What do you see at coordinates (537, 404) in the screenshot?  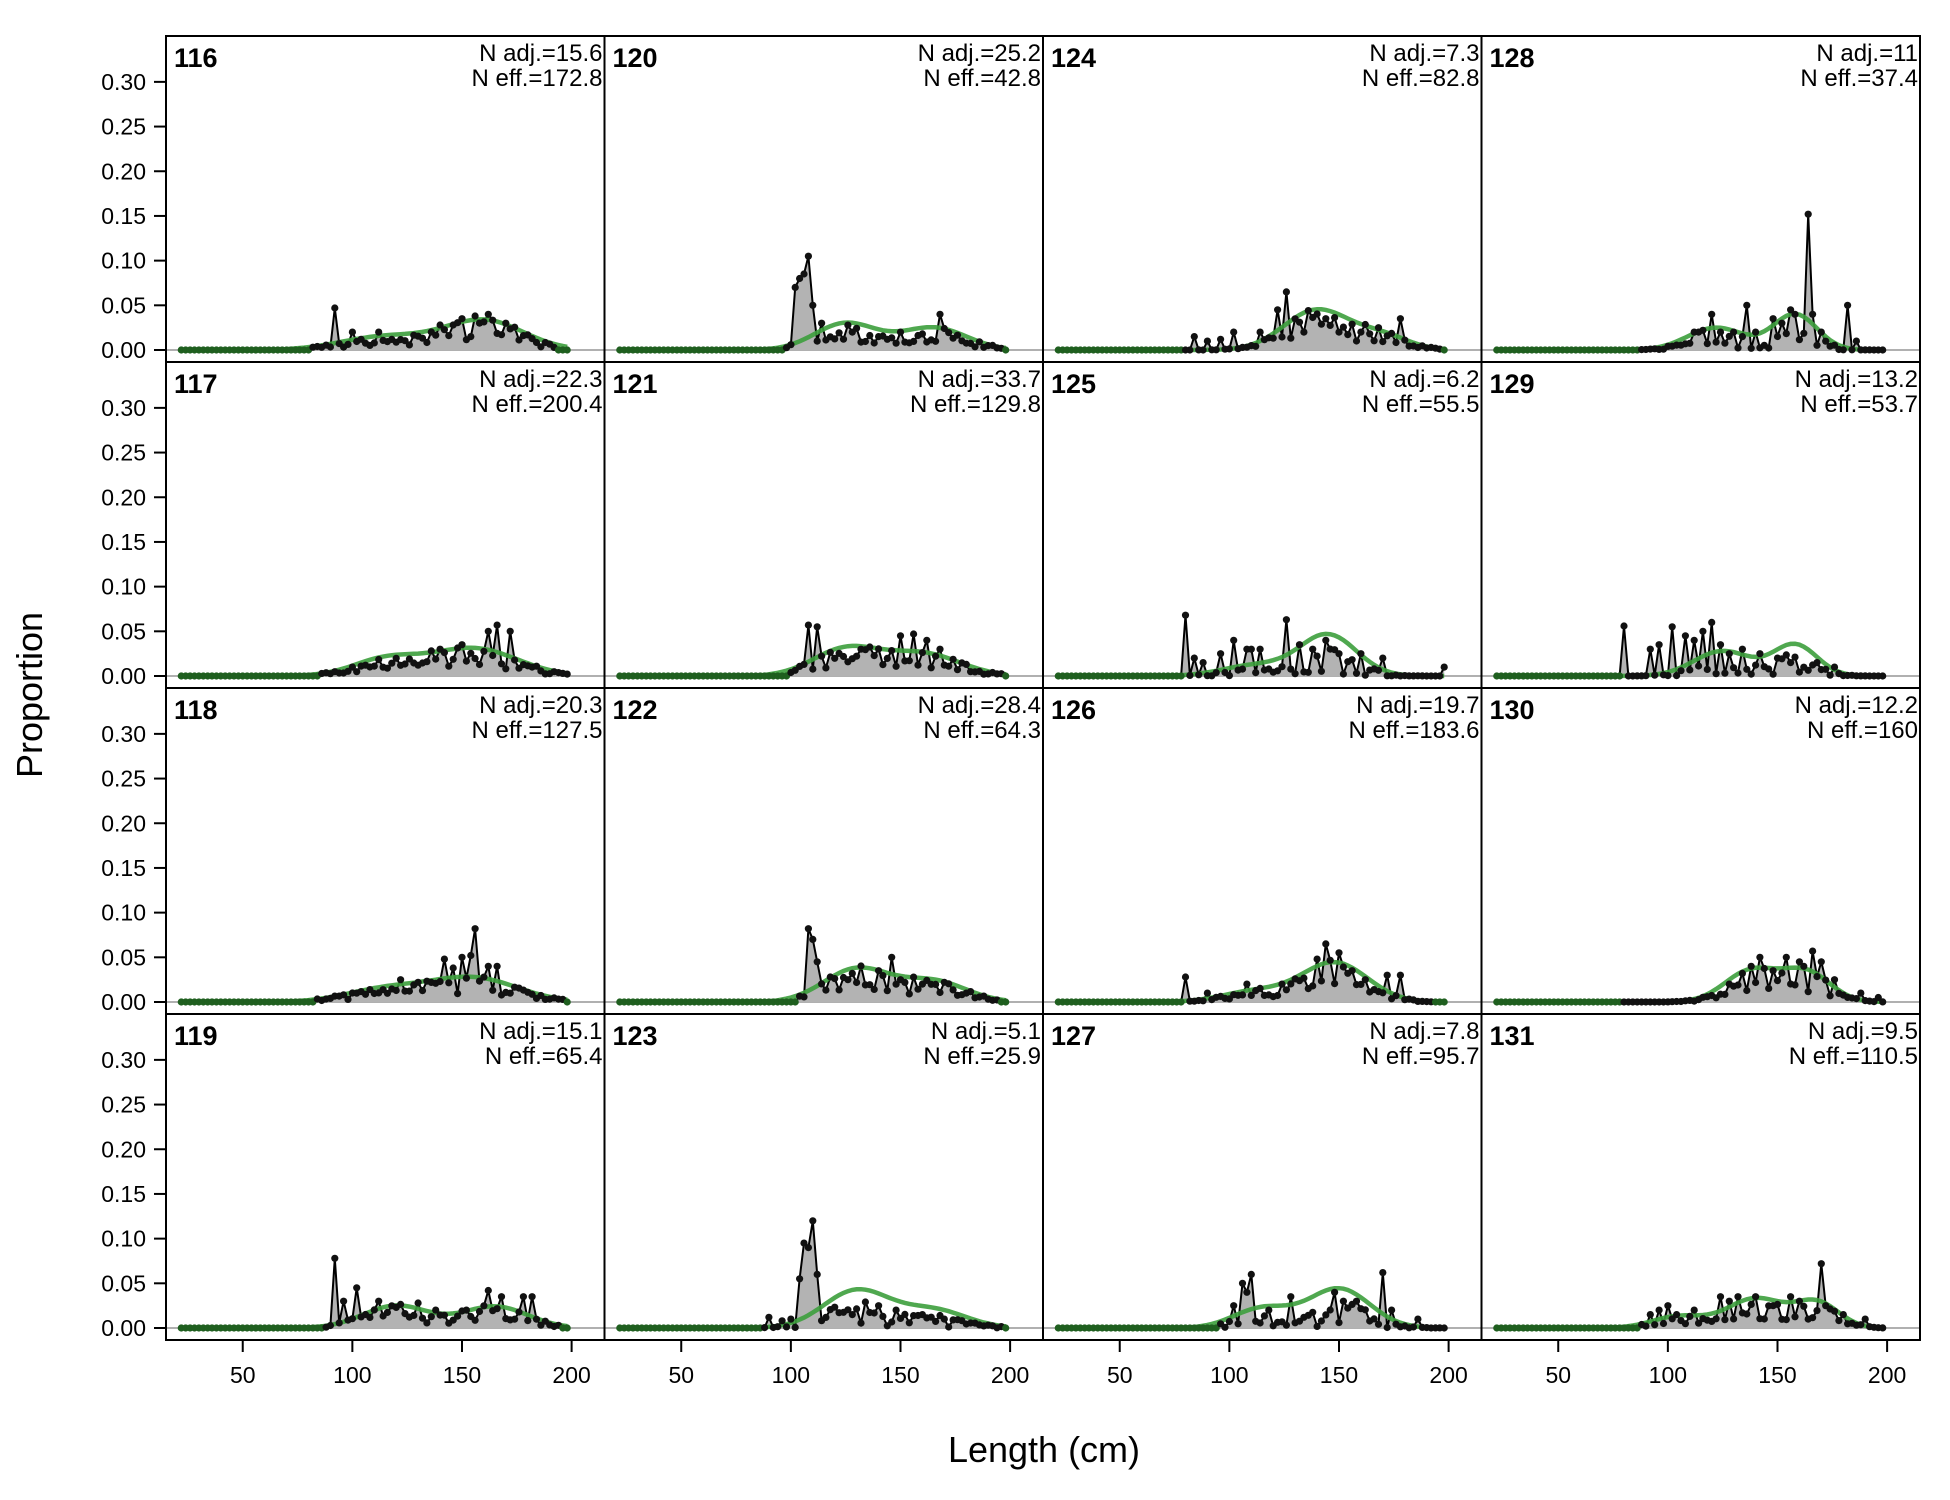 I see `n-eff-label: N eff.=200.4` at bounding box center [537, 404].